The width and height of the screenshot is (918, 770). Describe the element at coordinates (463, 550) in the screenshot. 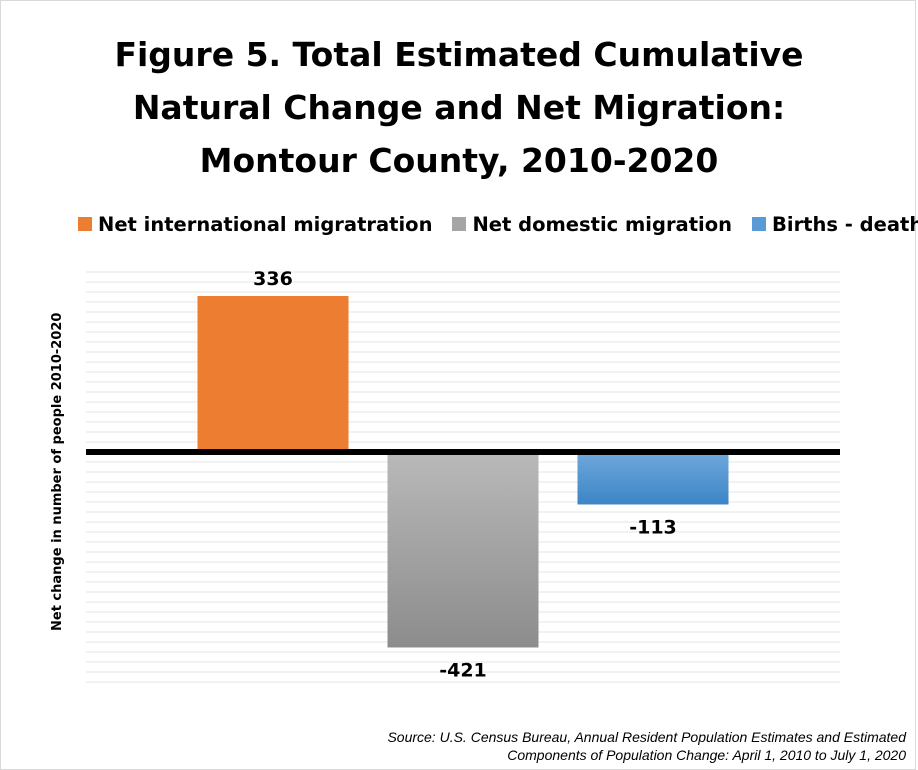

I see `bar-net-domestic` at that location.